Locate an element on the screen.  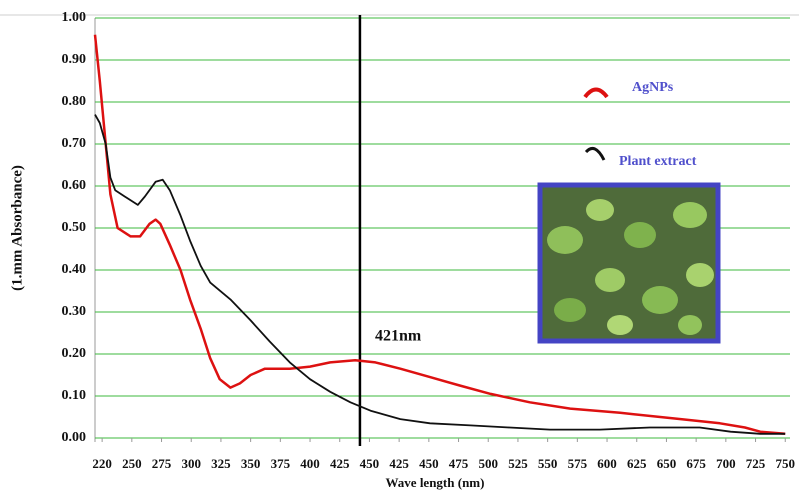
plant-photo is located at coordinates (629, 263).